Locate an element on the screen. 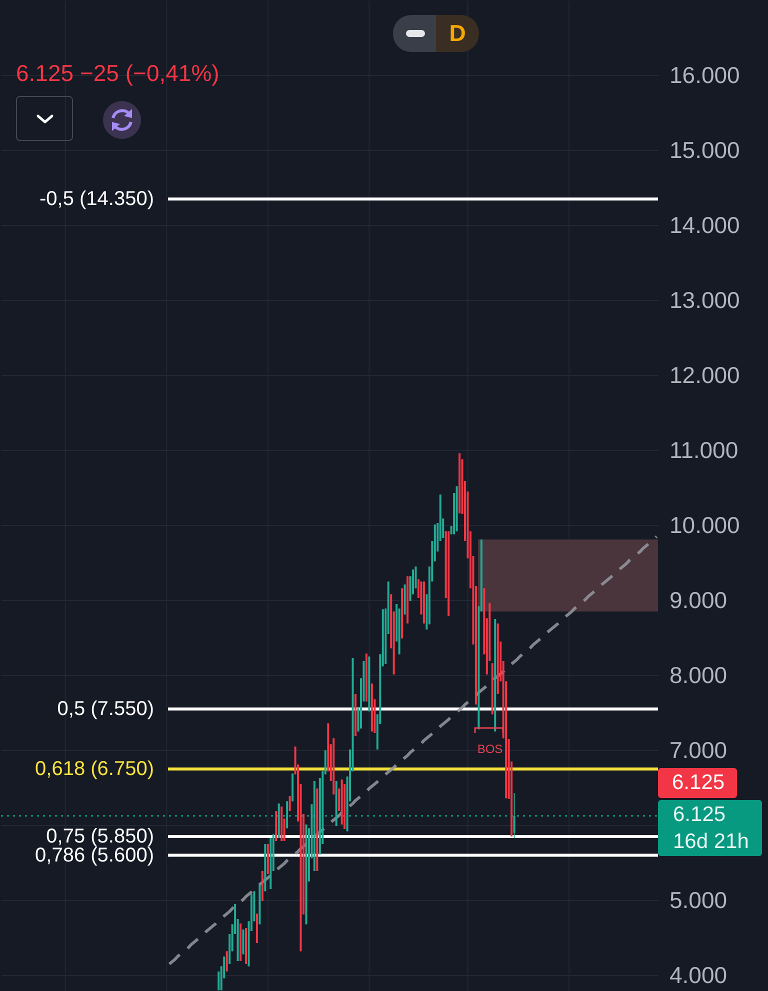 This screenshot has width=768, height=991. text: 6.125 −25 (−0,41%) is located at coordinates (118, 73).